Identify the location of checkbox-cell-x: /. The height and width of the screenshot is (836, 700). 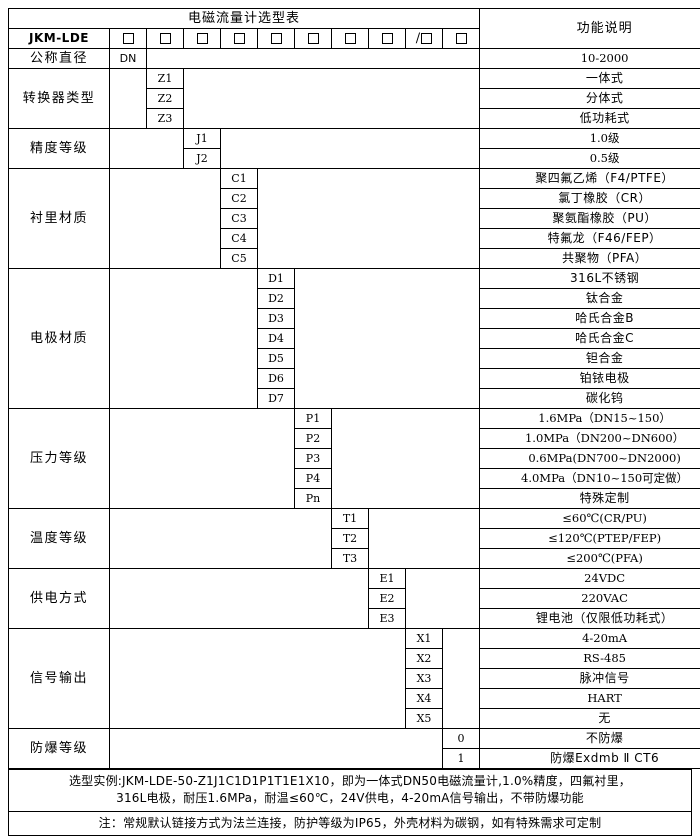
(424, 39).